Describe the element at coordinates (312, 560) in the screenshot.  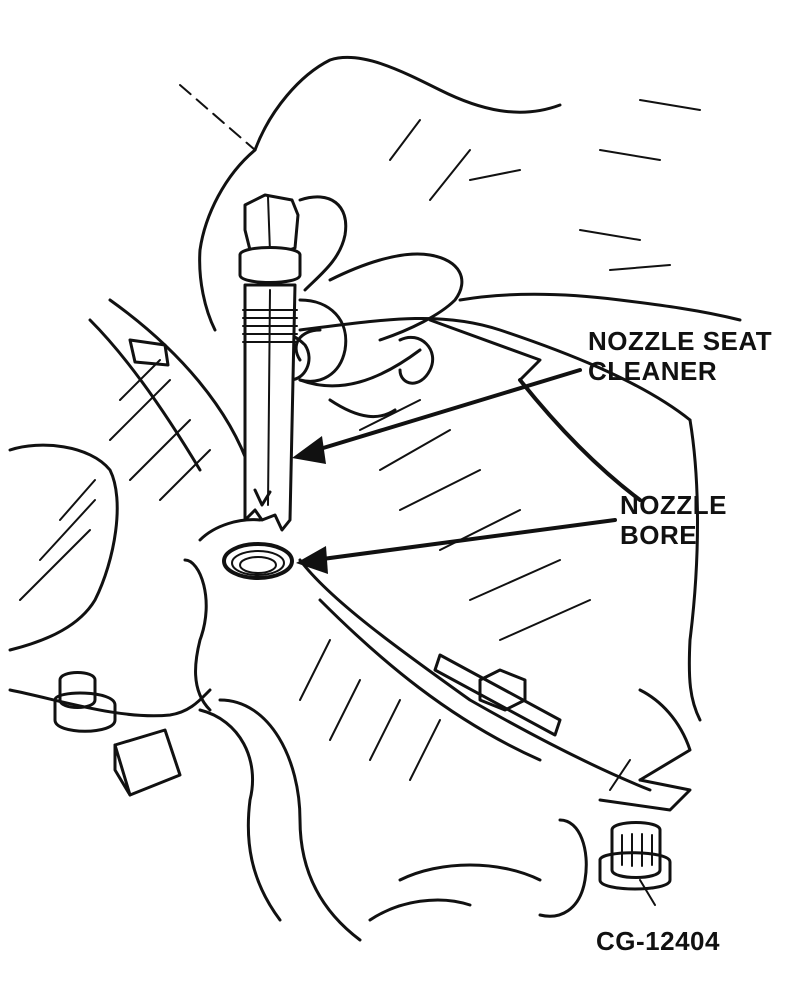
I see `arrowhead-bore` at that location.